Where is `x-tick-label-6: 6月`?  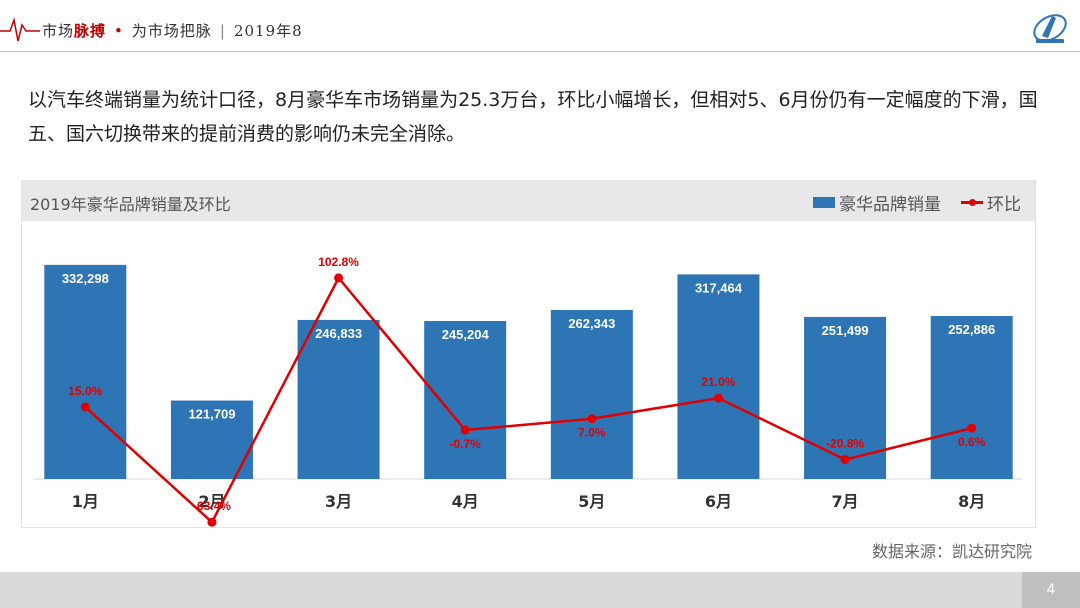 x-tick-label-6: 6月 is located at coordinates (718, 501).